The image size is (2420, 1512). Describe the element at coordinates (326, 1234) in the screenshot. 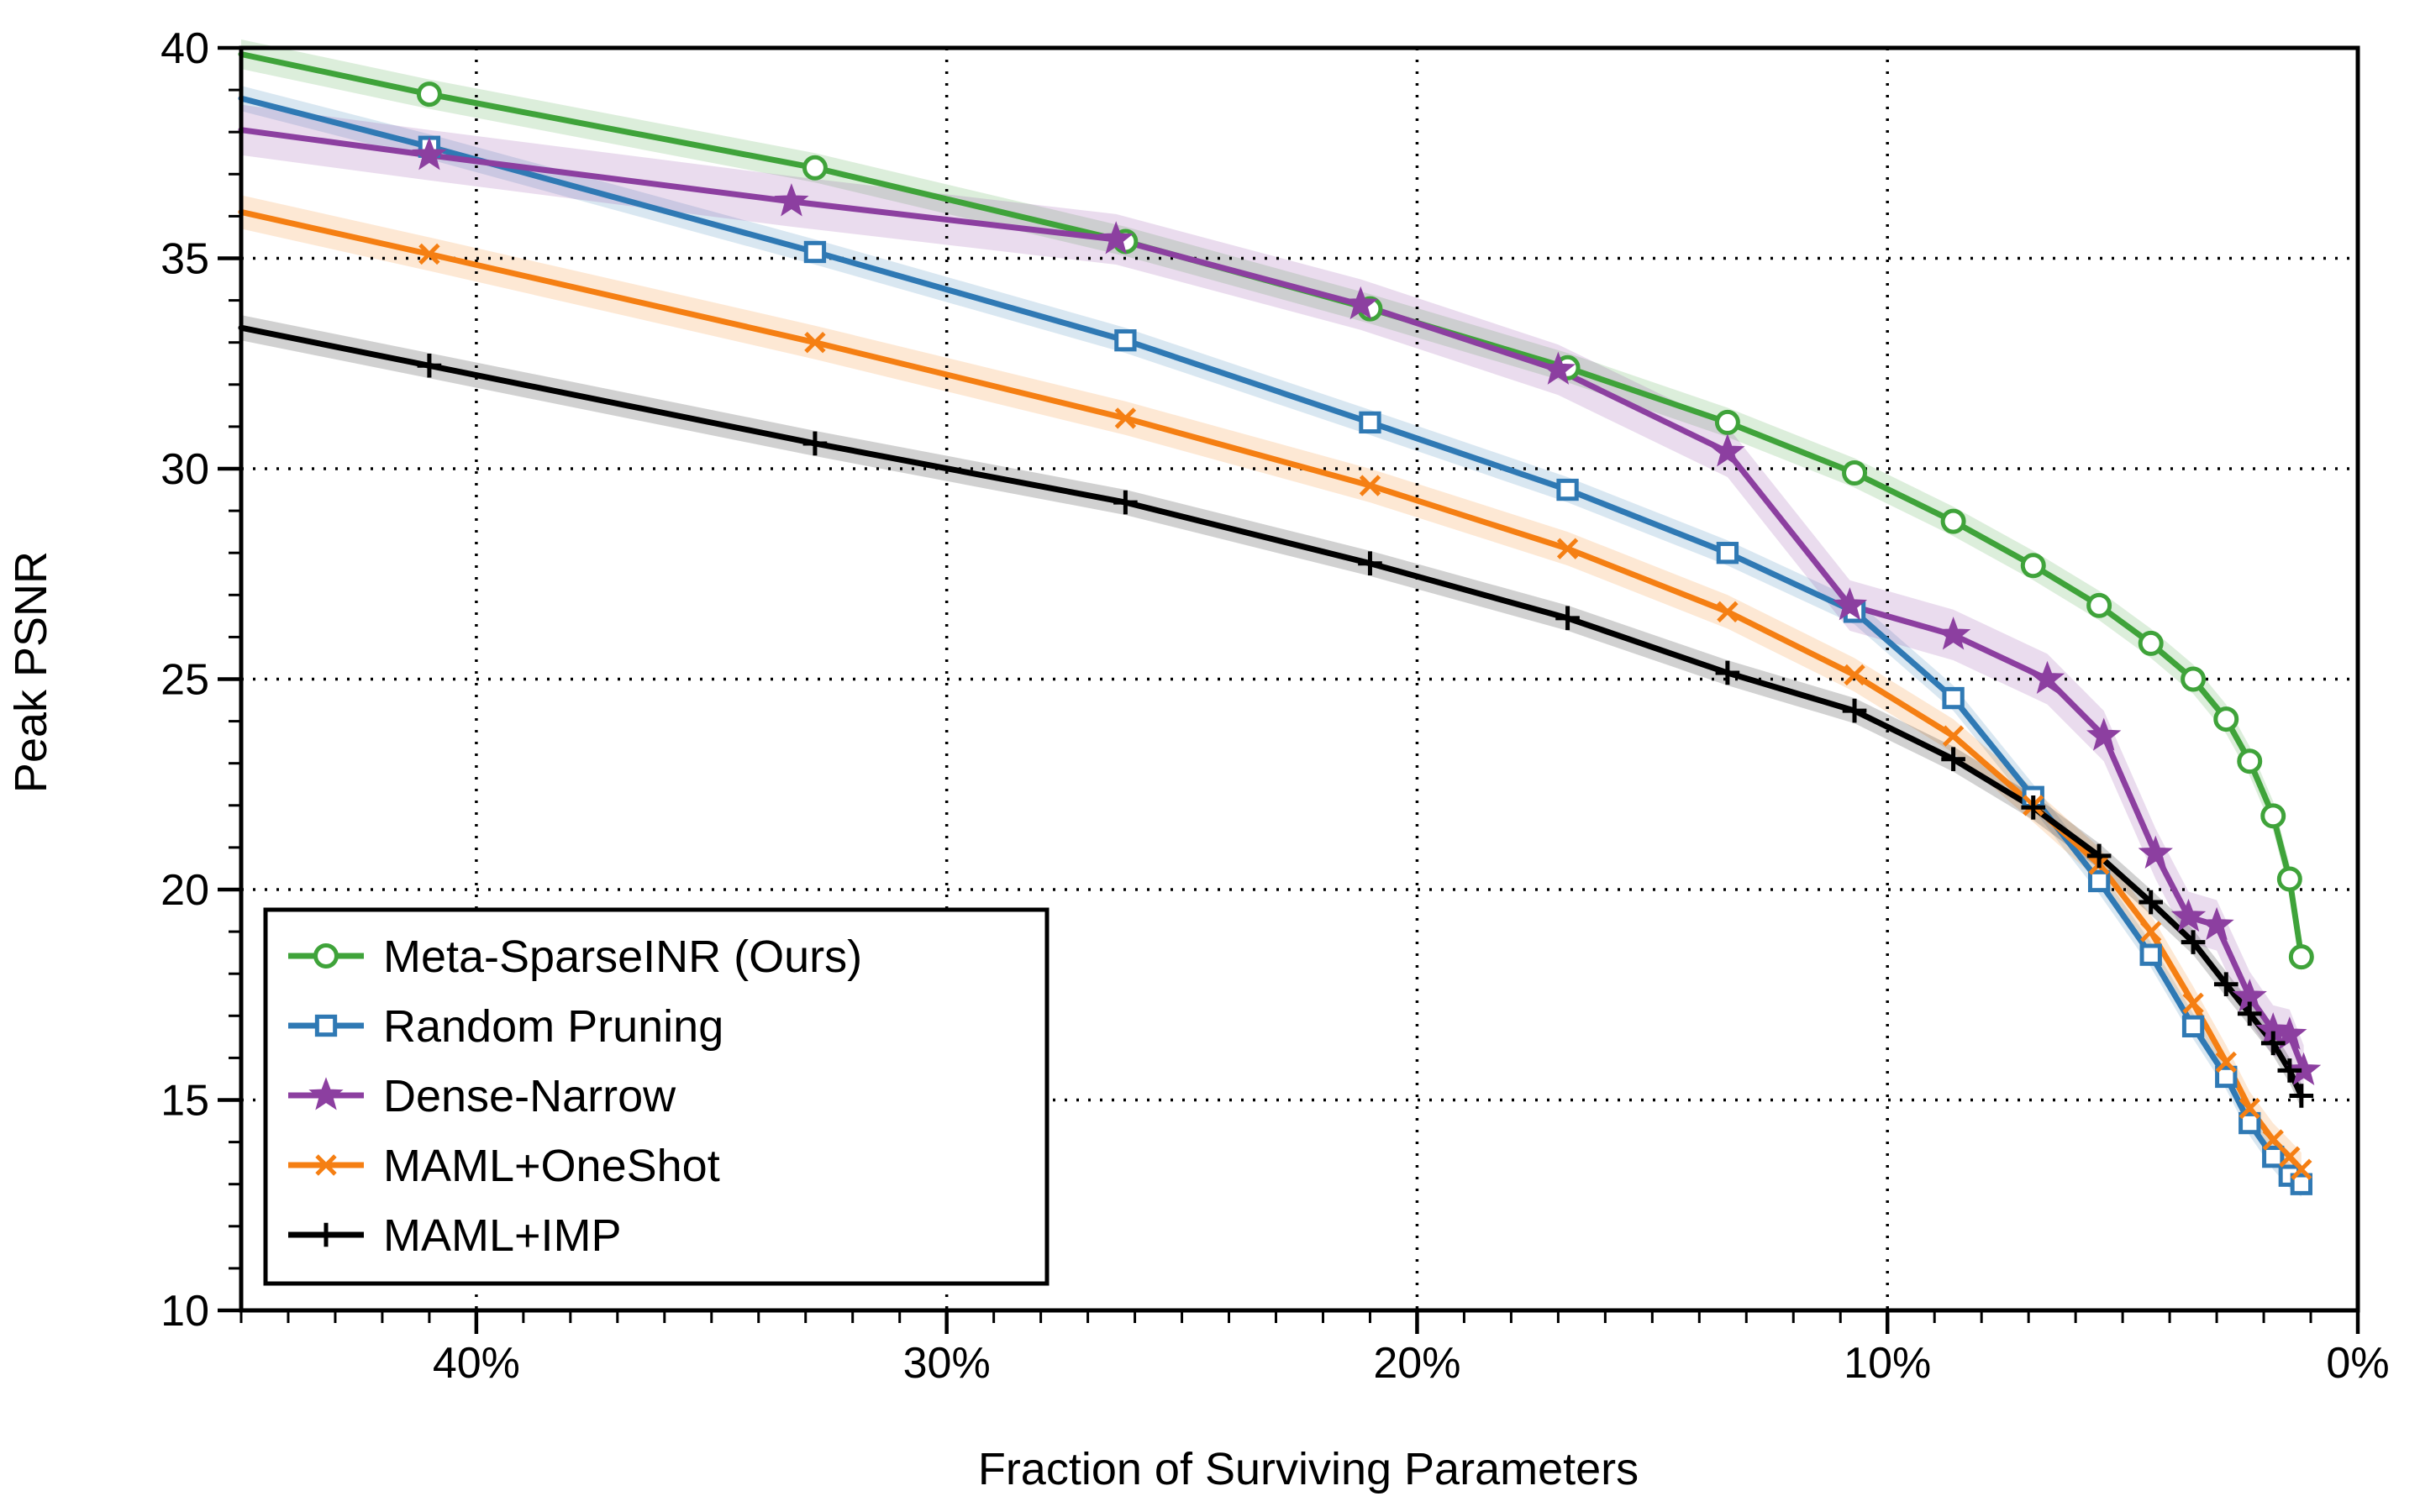

I see `legend-marker-maml-imp` at that location.